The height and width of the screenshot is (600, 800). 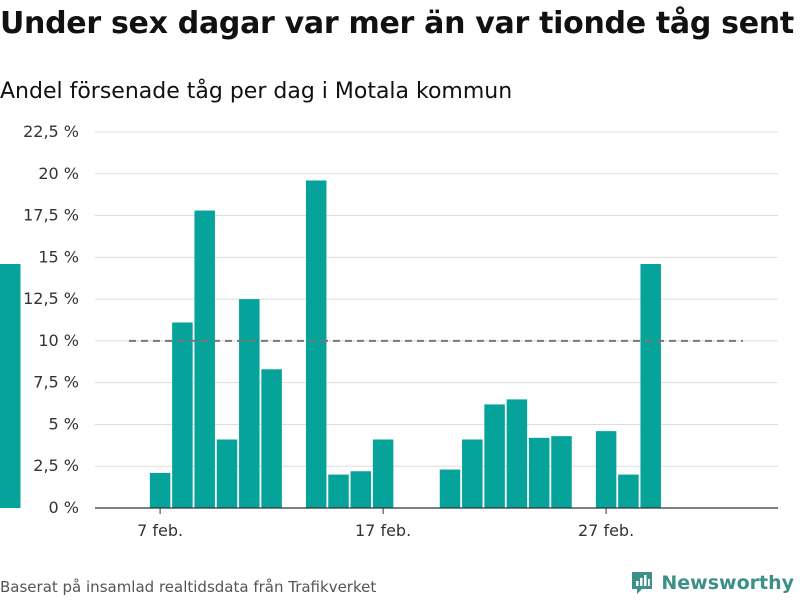 I want to click on y-tick-label: 15 %, so click(x=58, y=256).